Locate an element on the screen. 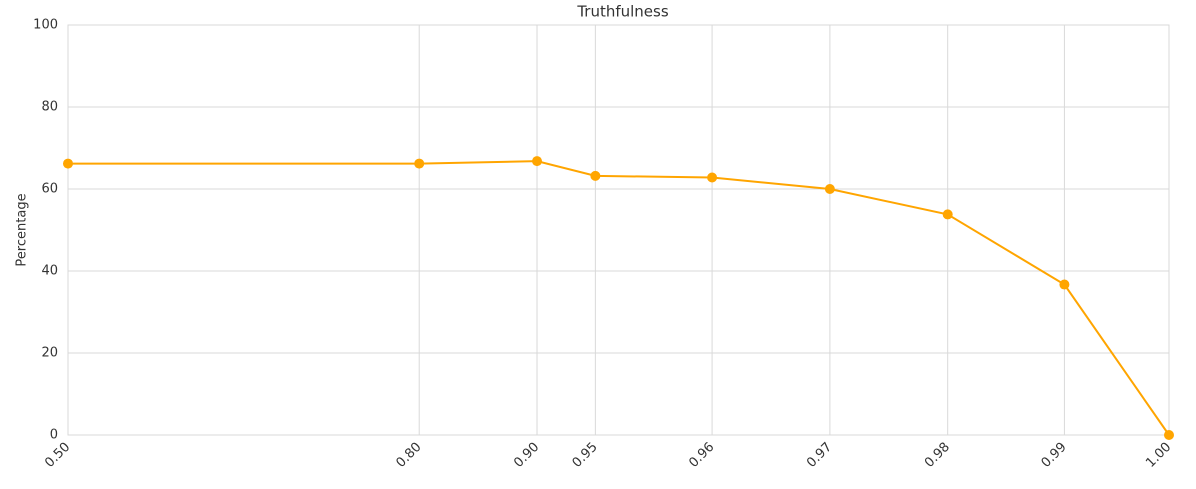  x-tick-label: 0.50 is located at coordinates (57, 455).